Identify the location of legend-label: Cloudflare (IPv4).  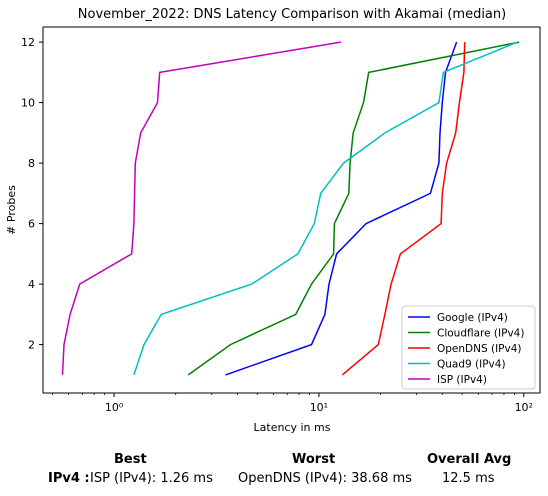
(480, 334).